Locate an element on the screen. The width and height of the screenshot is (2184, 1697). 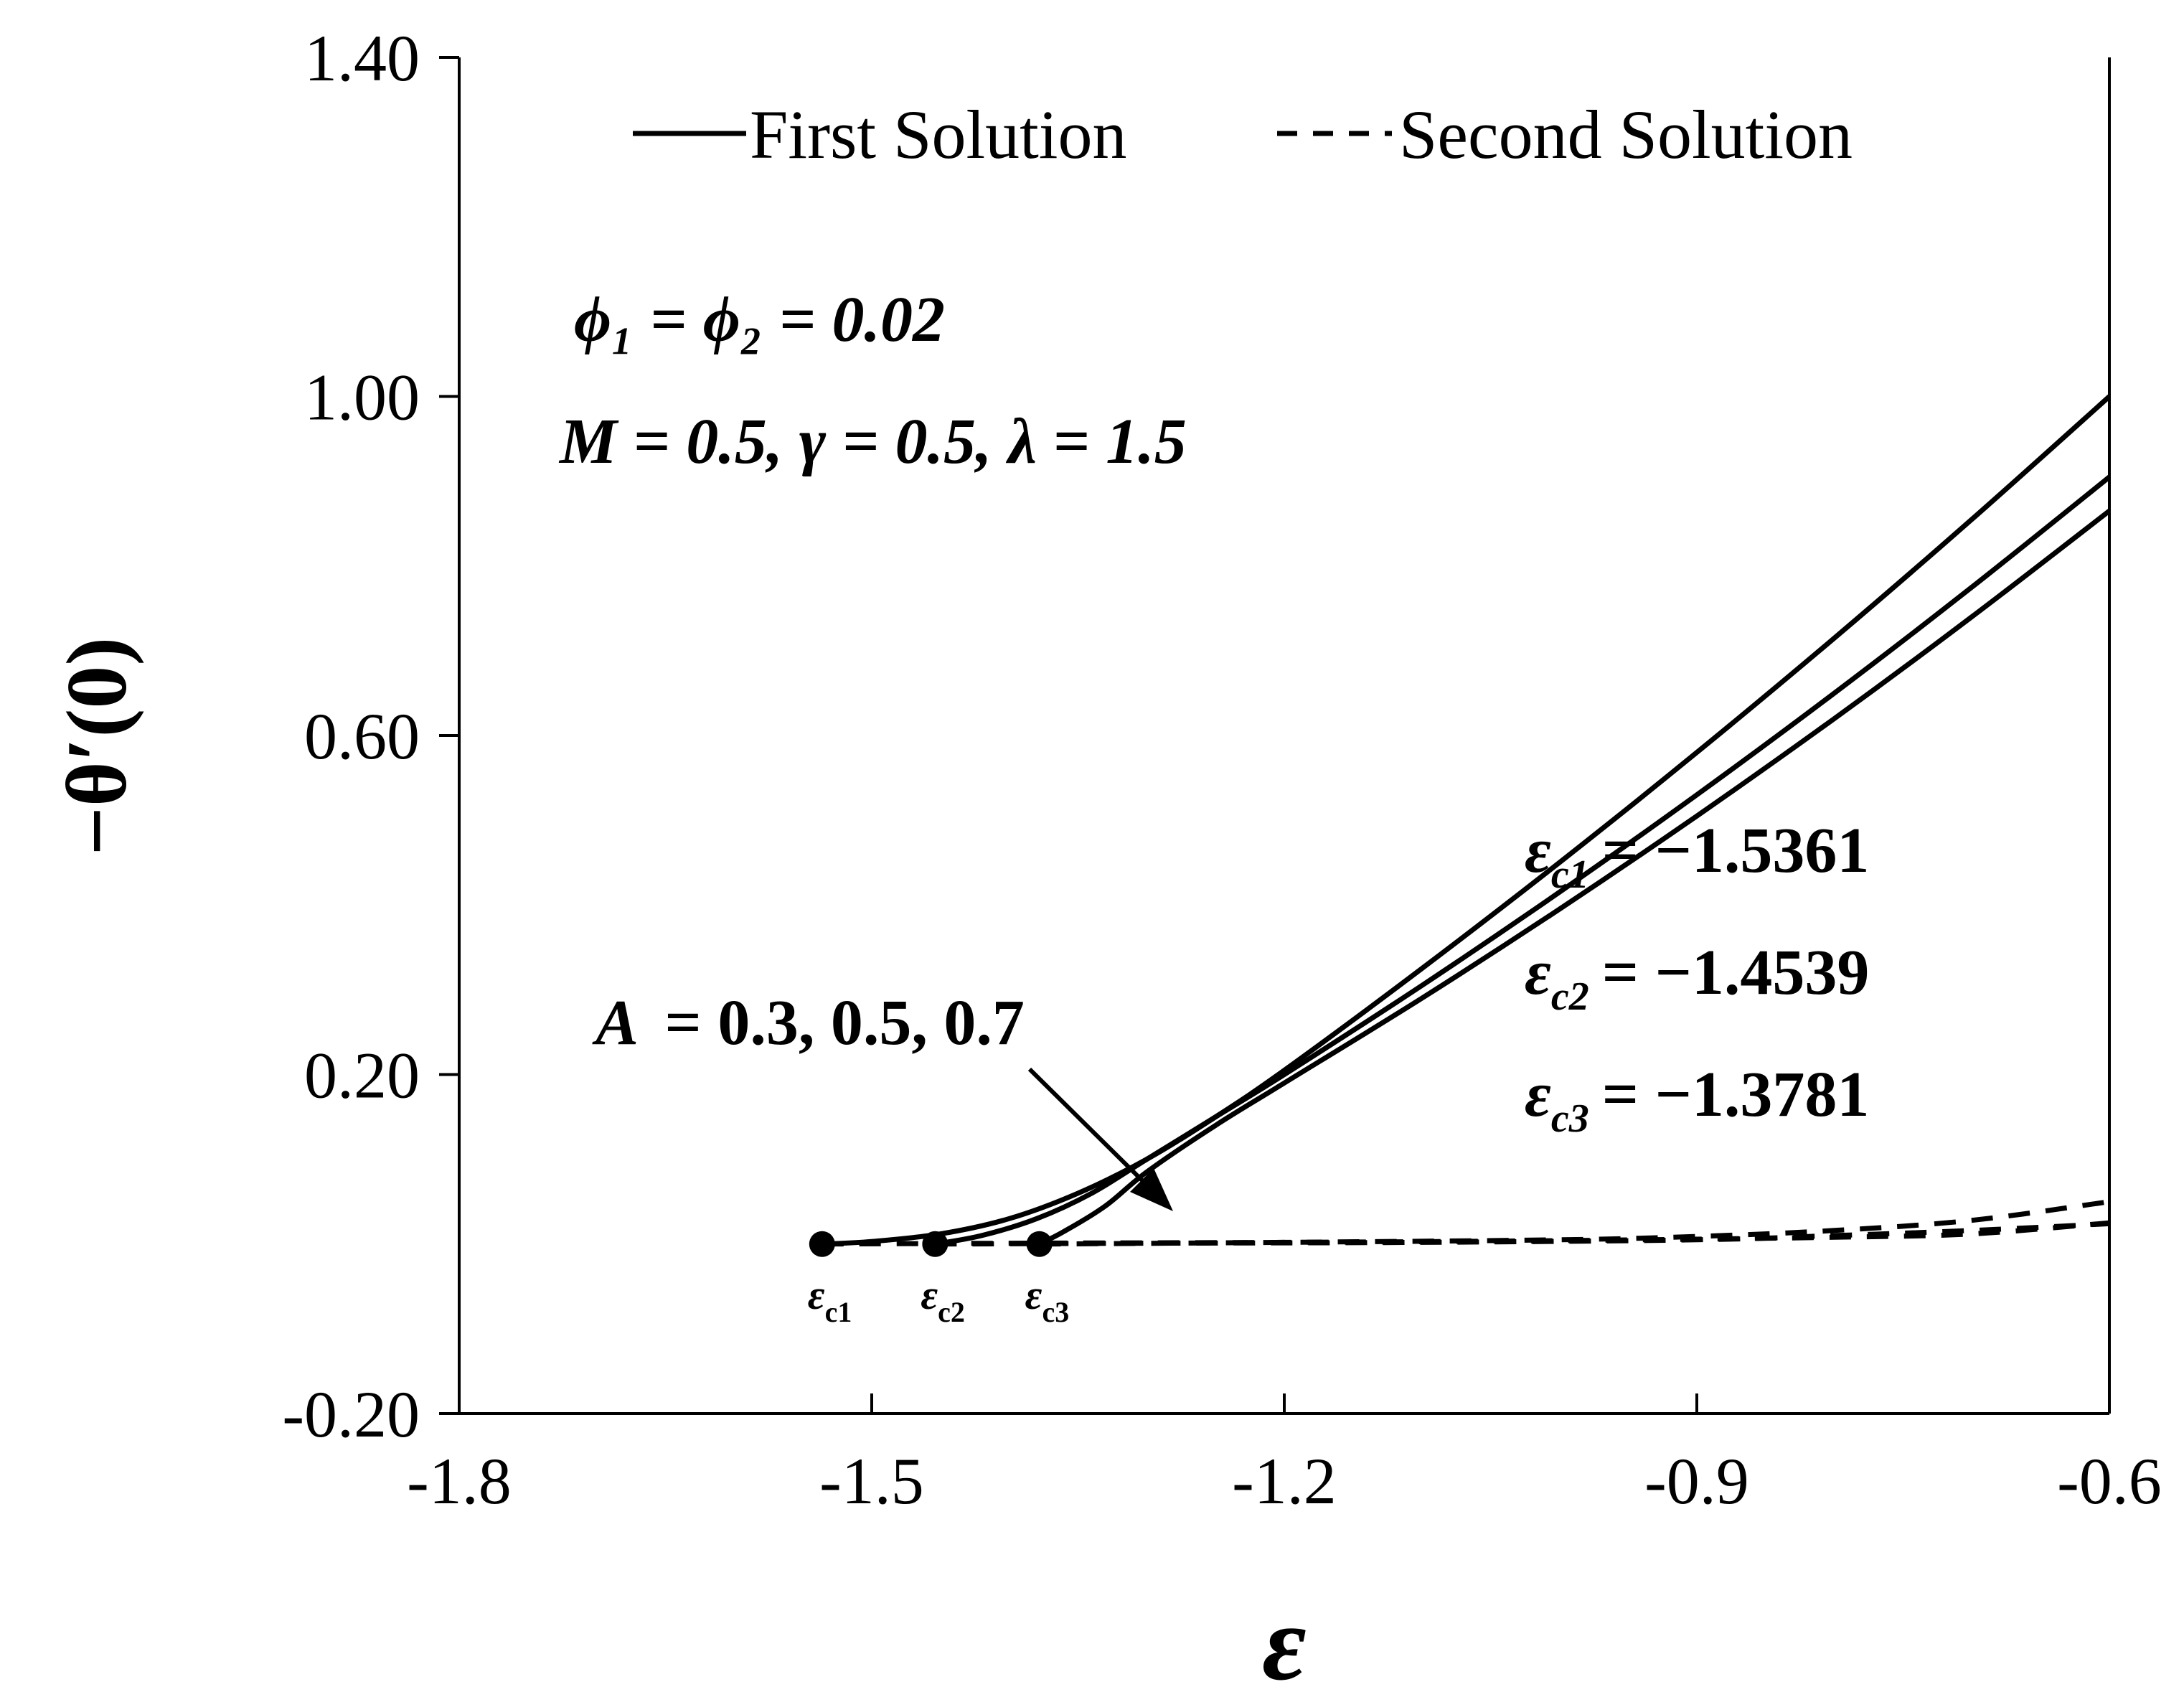
a-annotation: A = 0.3, 0.5, 0.7 is located at coordinates (808, 1023).